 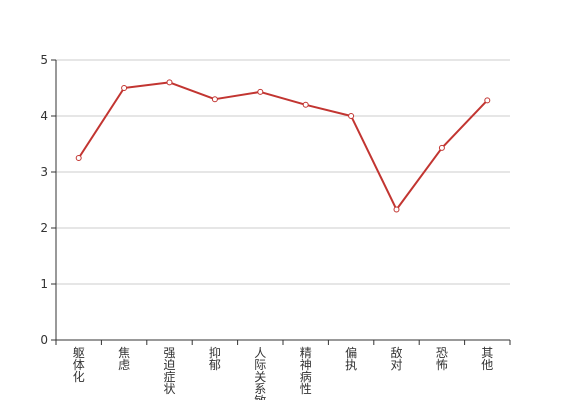 I want to click on x-tick-label: 其他, so click(x=487, y=359).